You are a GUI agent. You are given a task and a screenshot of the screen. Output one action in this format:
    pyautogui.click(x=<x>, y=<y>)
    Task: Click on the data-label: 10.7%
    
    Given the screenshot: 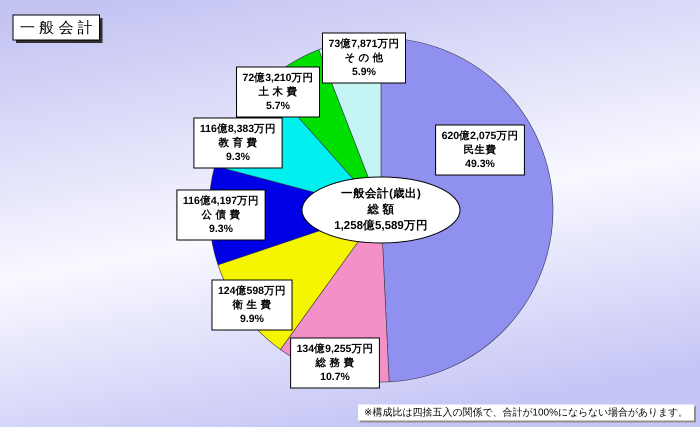 What is the action you would take?
    pyautogui.click(x=335, y=377)
    